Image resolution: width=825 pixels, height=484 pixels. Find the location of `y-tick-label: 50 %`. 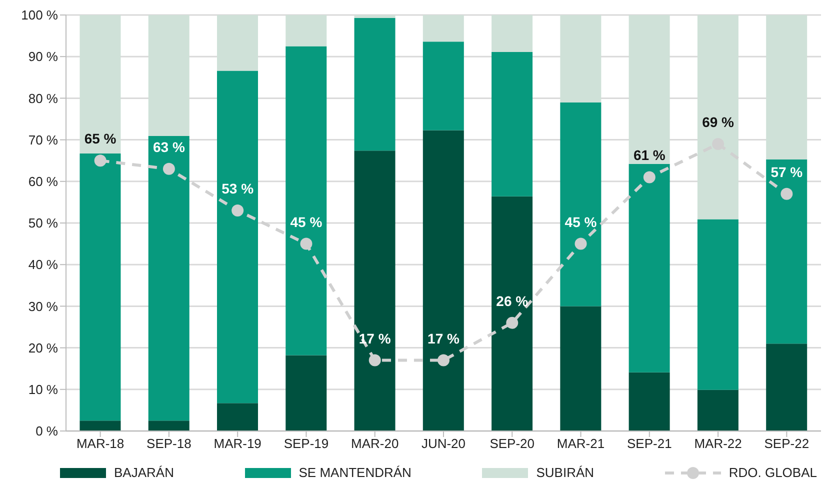

y-tick-label: 50 % is located at coordinates (43, 223).